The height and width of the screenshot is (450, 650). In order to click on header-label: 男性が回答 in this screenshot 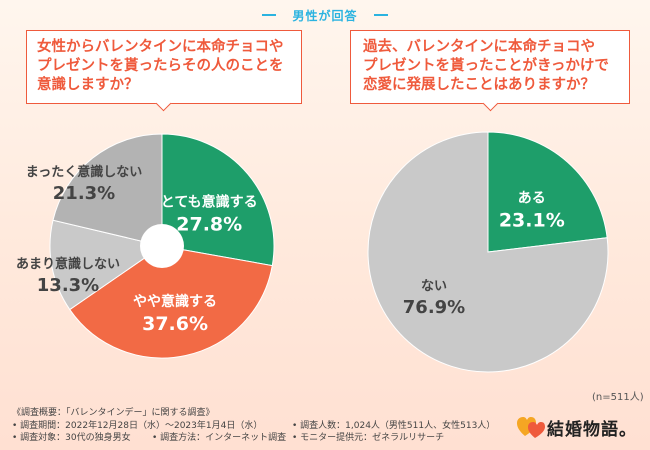, I will do `click(325, 16)`.